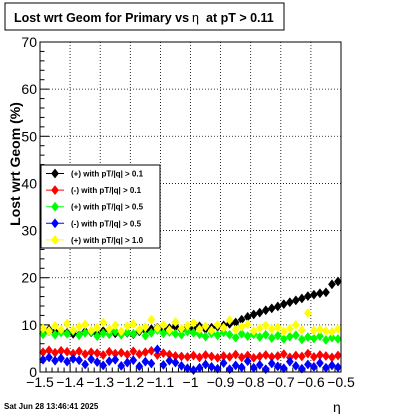 This screenshot has width=400, height=414. Describe the element at coordinates (240, 18) in the screenshot. I see `chart-title-suffix: at pT > 0.11` at that location.